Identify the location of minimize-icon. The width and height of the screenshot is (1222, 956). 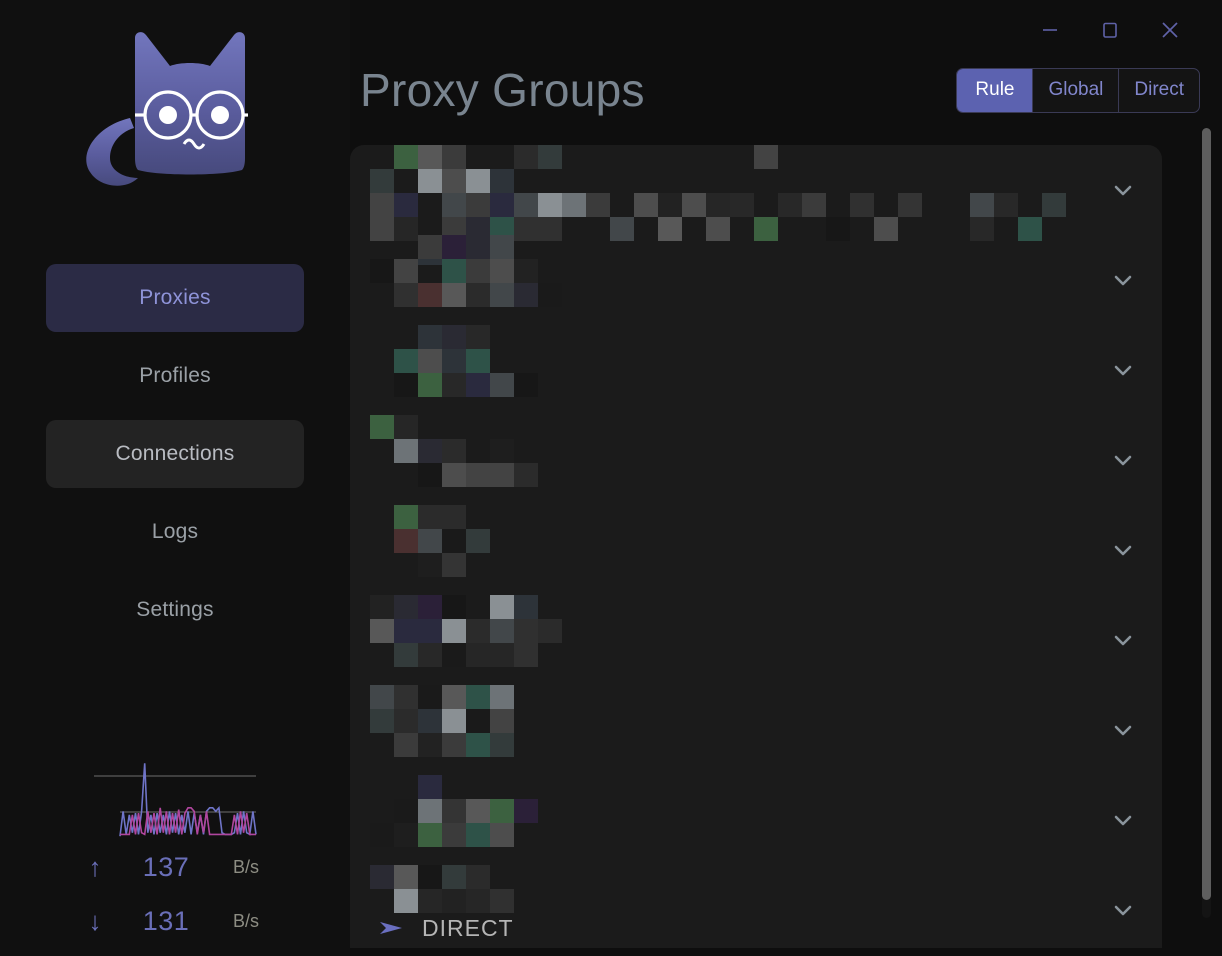
(1050, 30).